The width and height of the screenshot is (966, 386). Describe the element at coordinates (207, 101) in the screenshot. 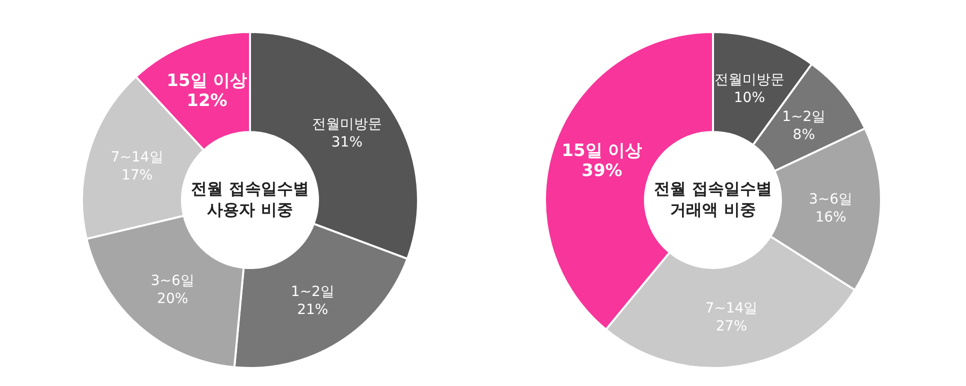

I see `data-label: 12%` at that location.